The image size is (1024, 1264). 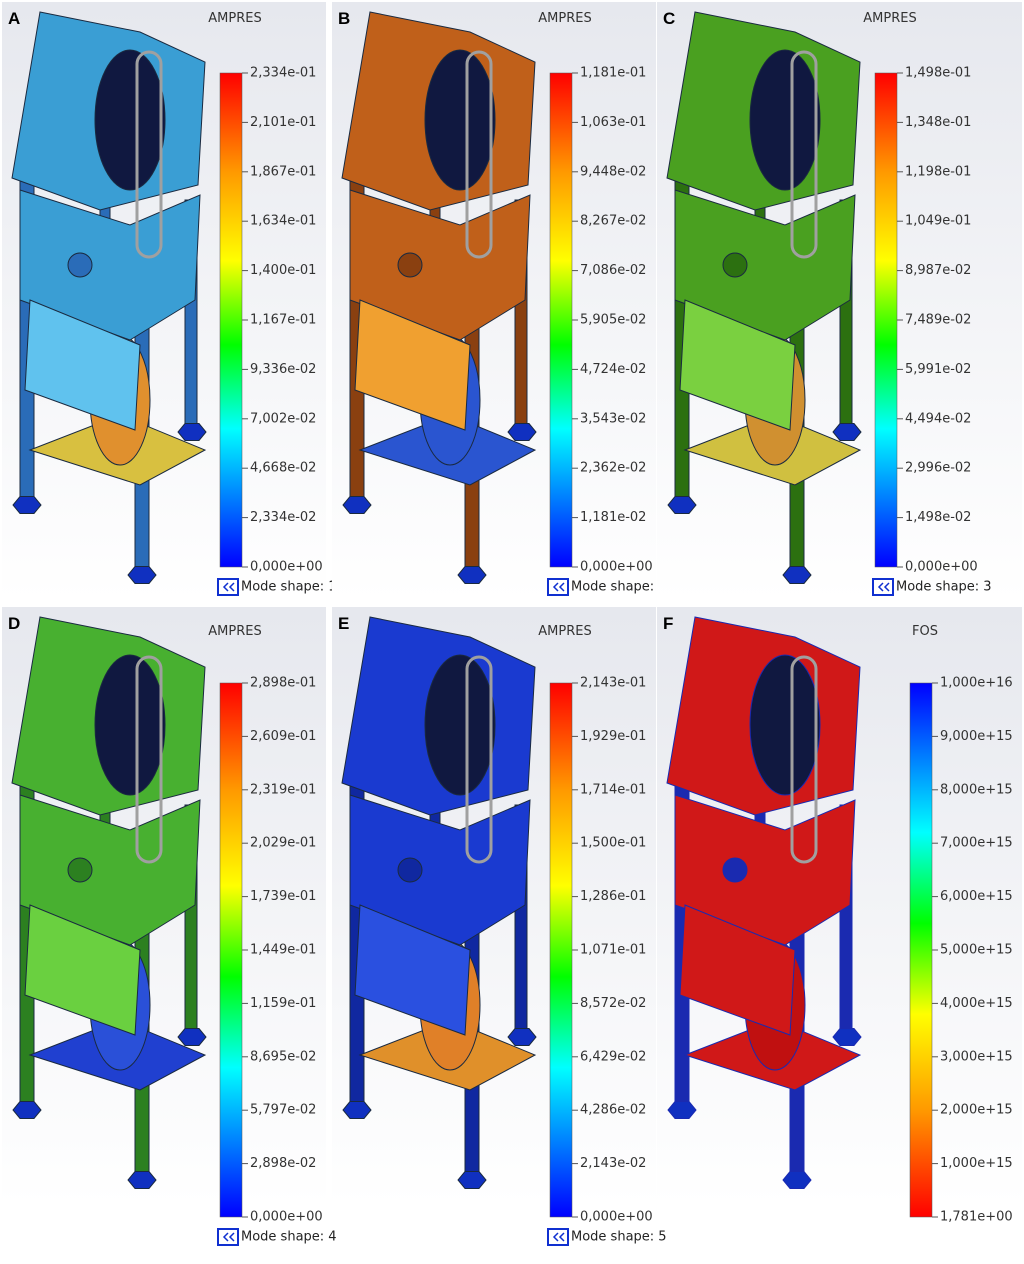 What do you see at coordinates (613, 1163) in the screenshot?
I see `scale-label: 2,143e-02` at bounding box center [613, 1163].